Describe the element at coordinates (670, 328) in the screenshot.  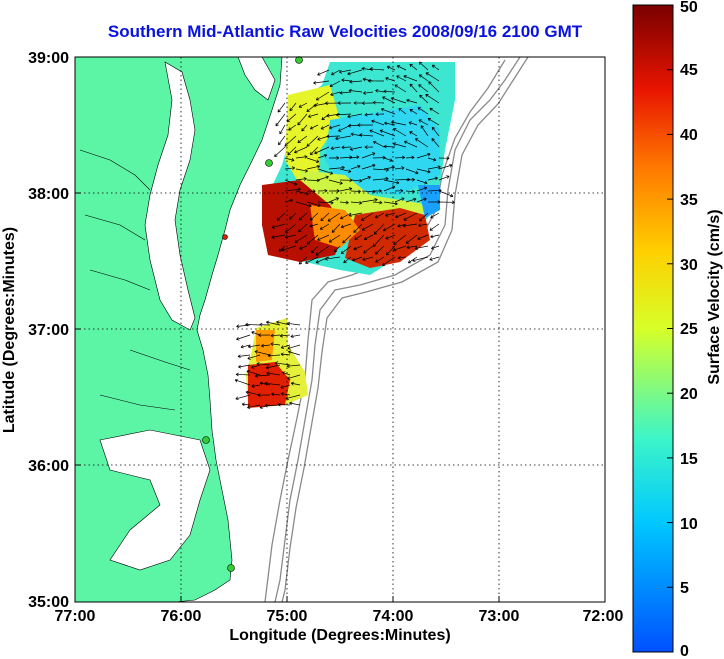
I see `colorbar-ticks` at that location.